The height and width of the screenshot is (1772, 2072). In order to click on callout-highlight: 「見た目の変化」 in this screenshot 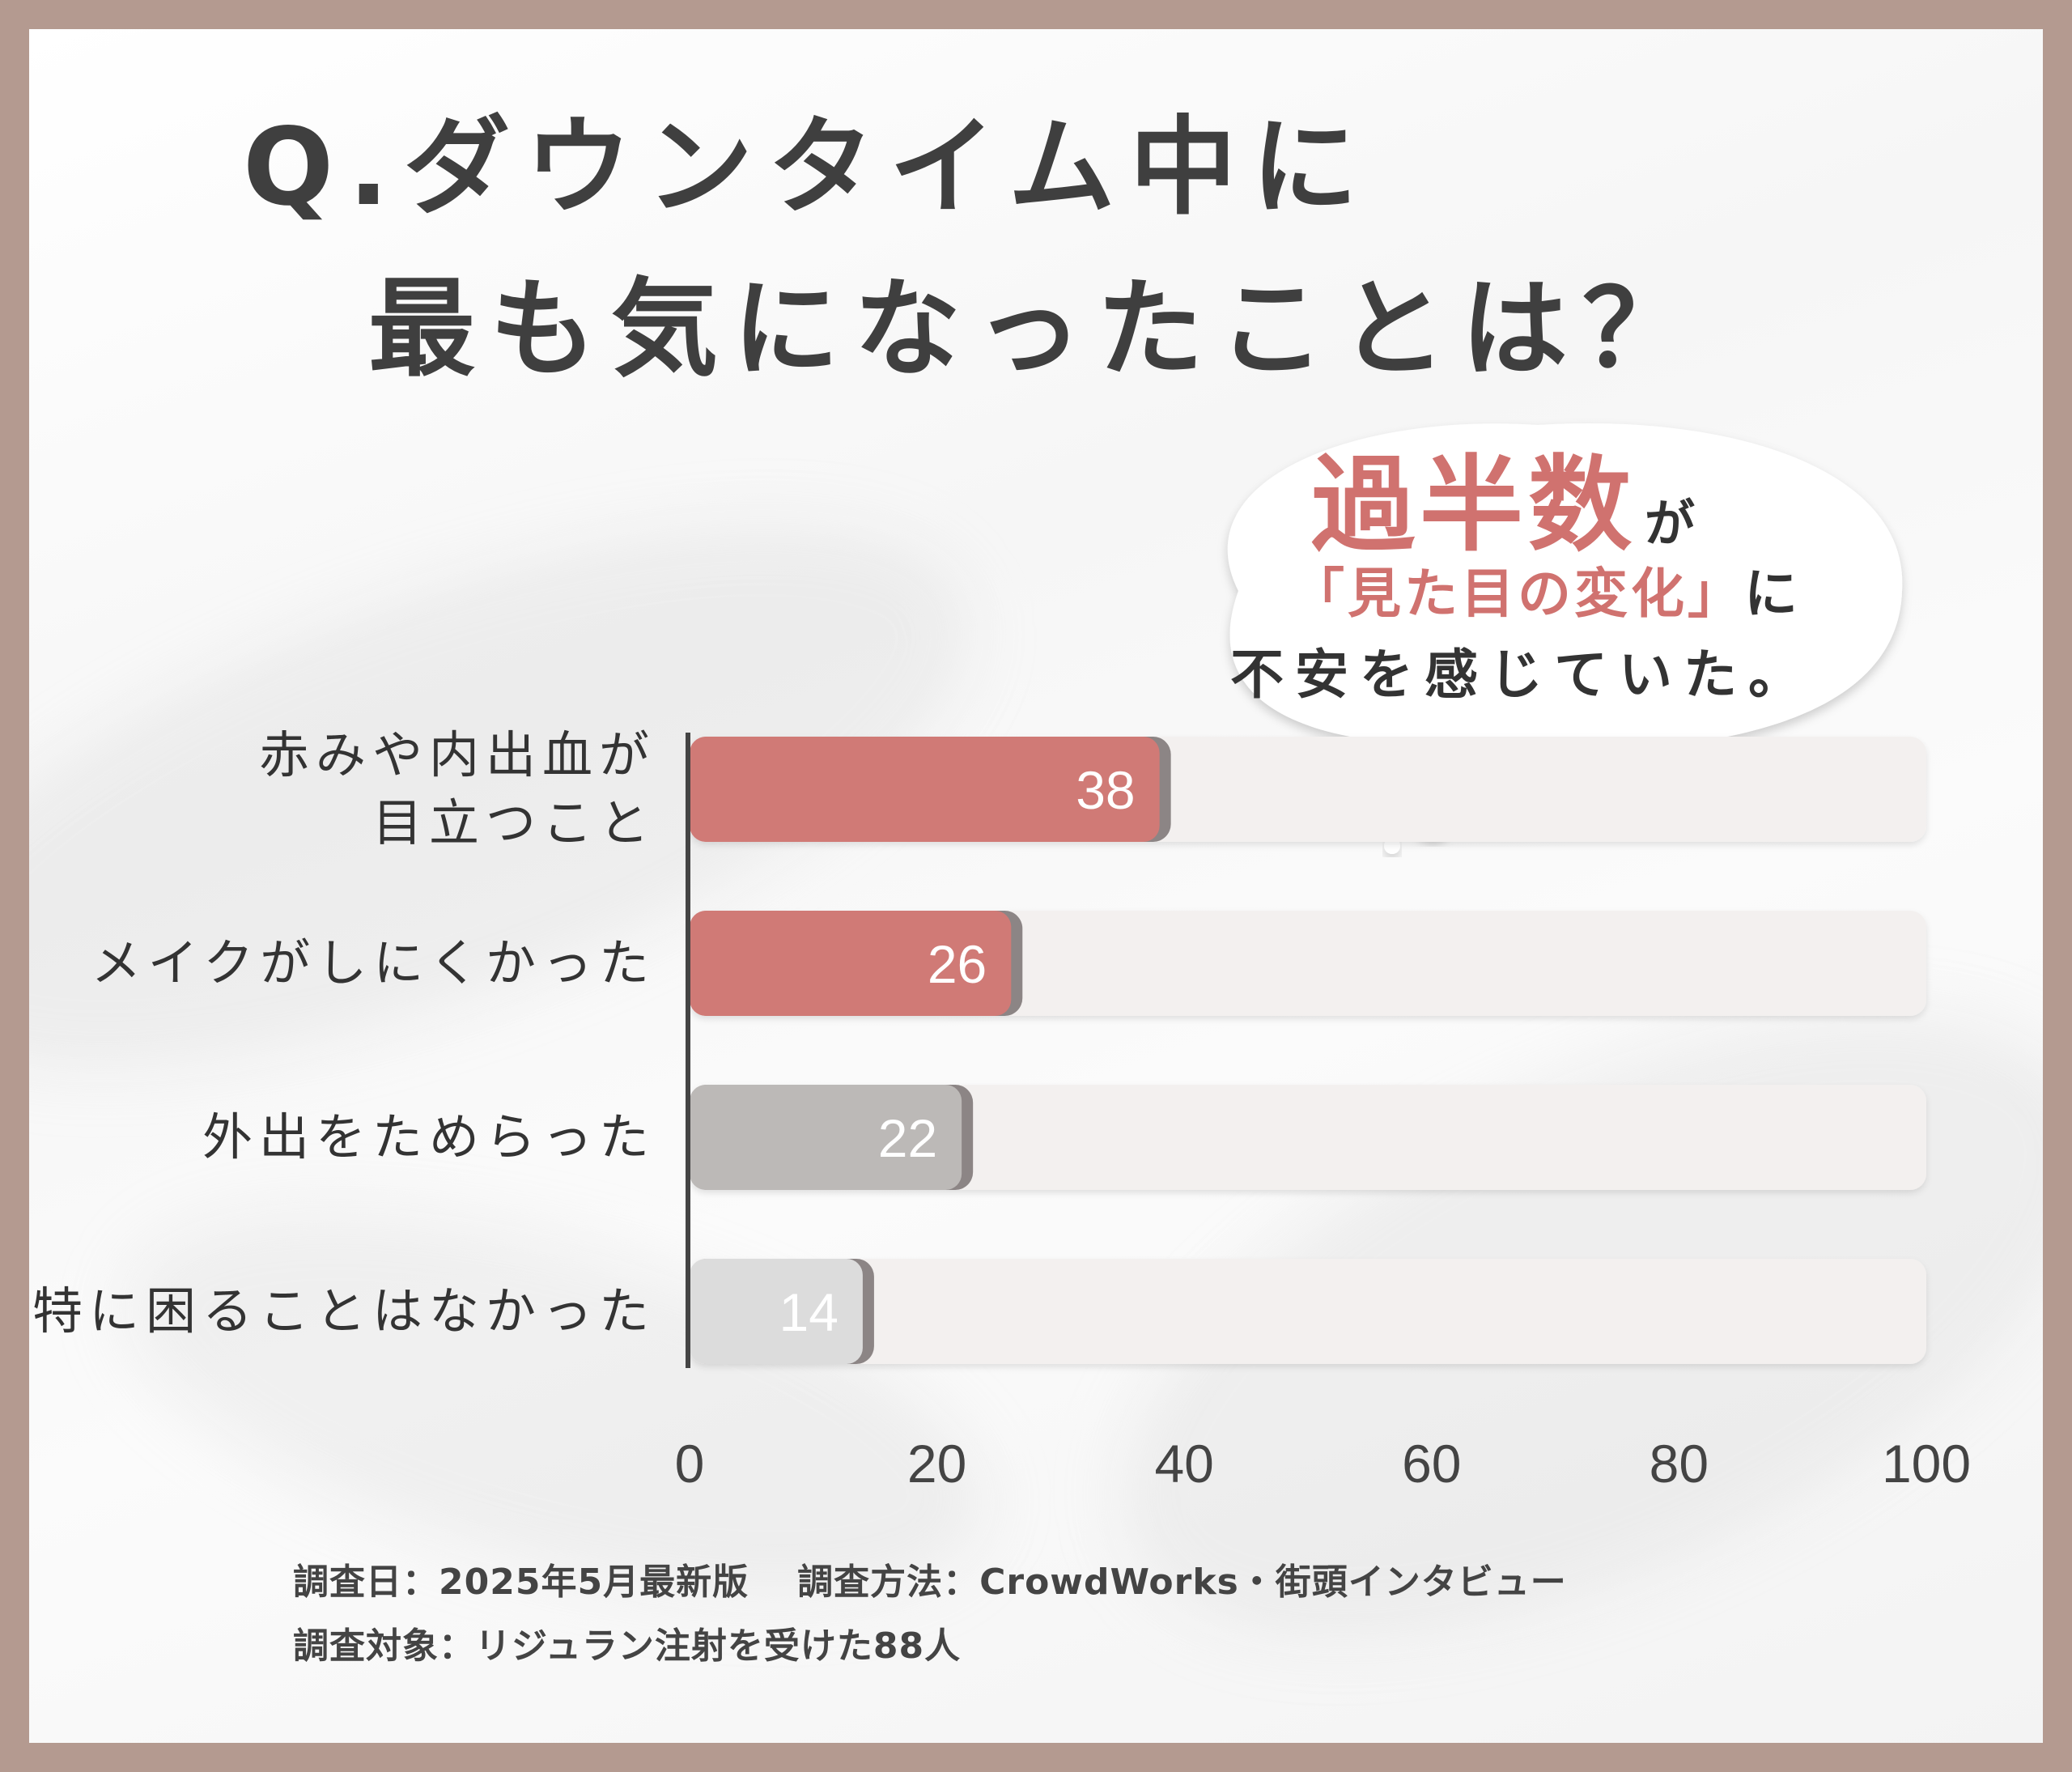, I will do `click(1517, 594)`.